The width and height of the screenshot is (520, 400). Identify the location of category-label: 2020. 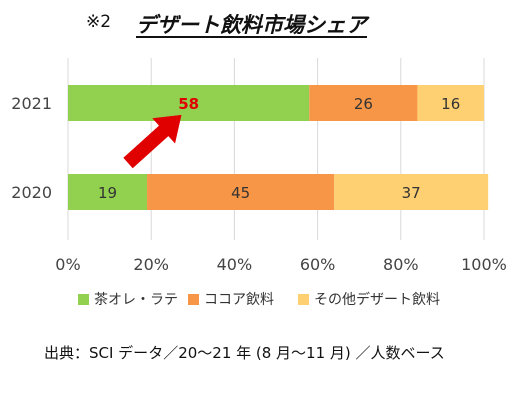
(31, 192).